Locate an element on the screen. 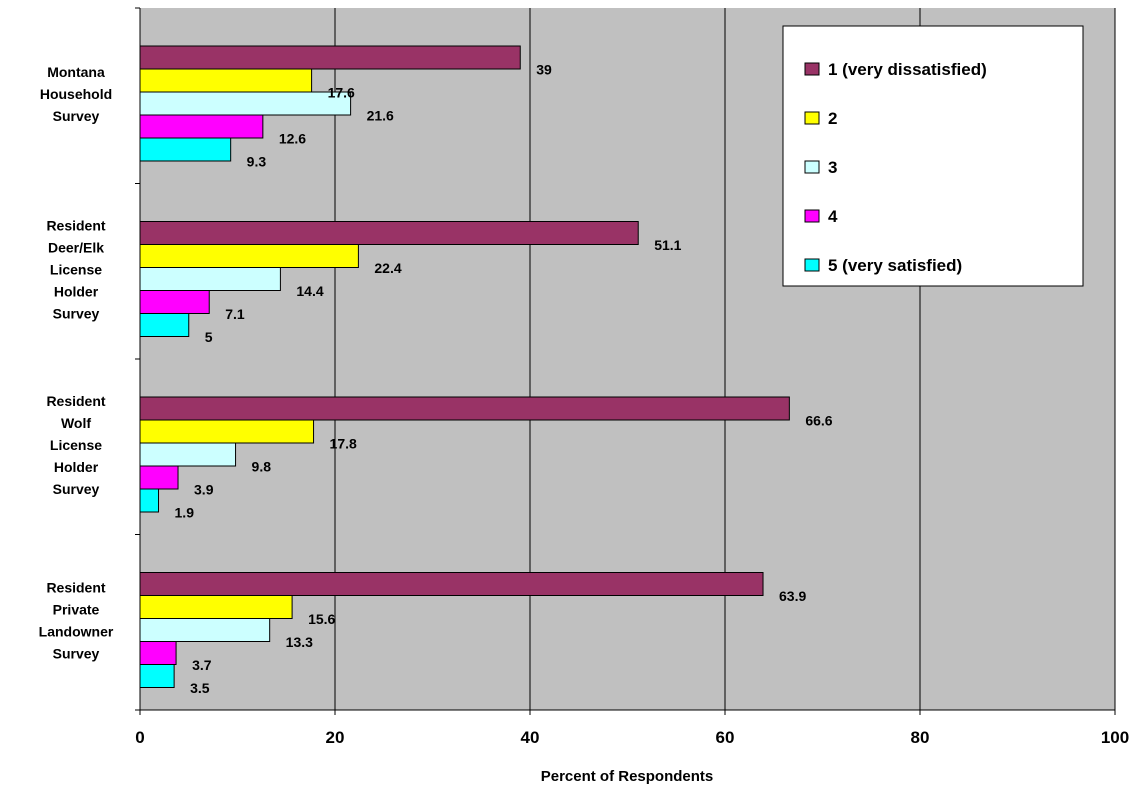 The width and height of the screenshot is (1145, 793). legend-label: 4 is located at coordinates (833, 216).